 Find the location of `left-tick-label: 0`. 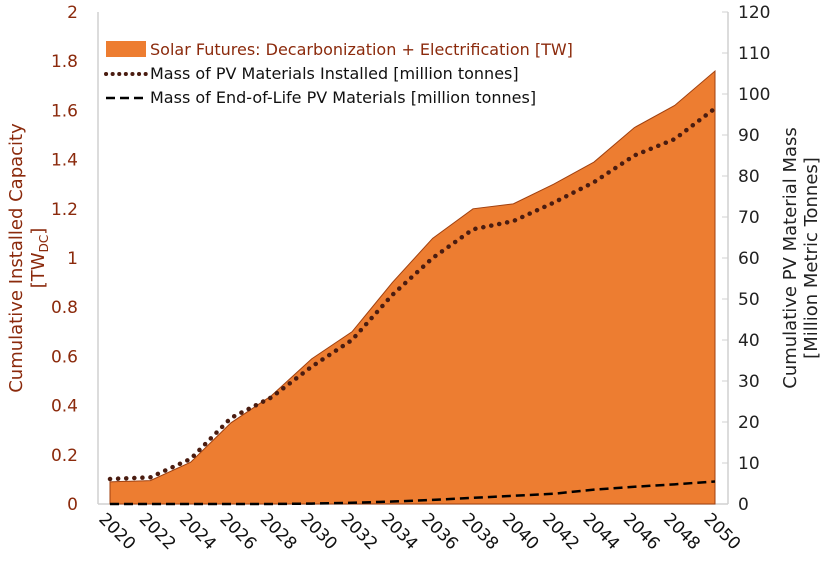

left-tick-label: 0 is located at coordinates (72, 505).